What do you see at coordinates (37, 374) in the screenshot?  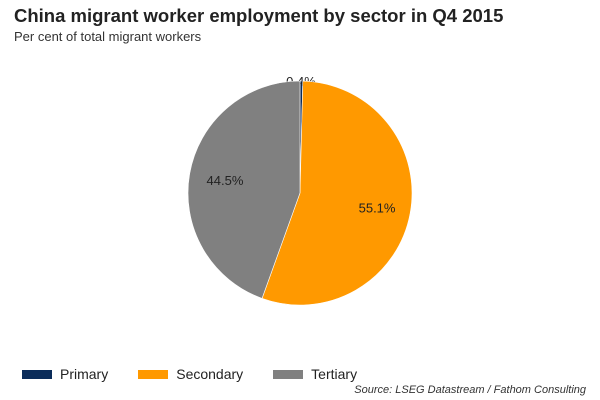 I see `legend-swatch-primary` at bounding box center [37, 374].